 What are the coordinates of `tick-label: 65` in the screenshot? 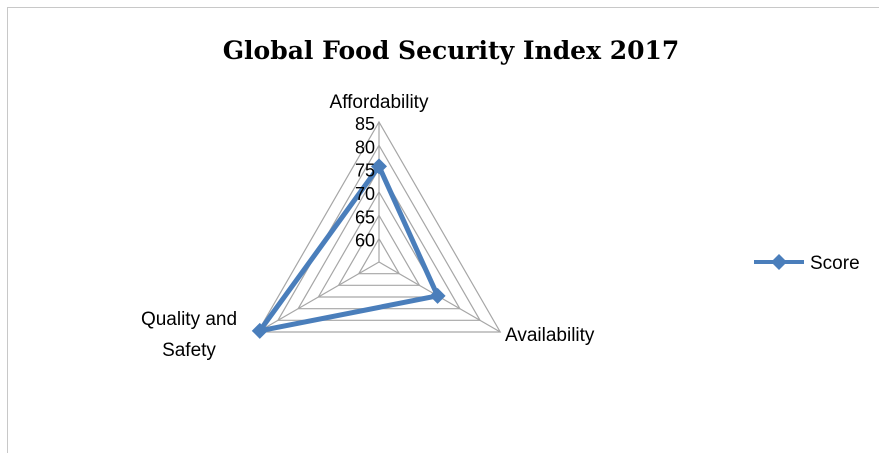 It's located at (365, 217).